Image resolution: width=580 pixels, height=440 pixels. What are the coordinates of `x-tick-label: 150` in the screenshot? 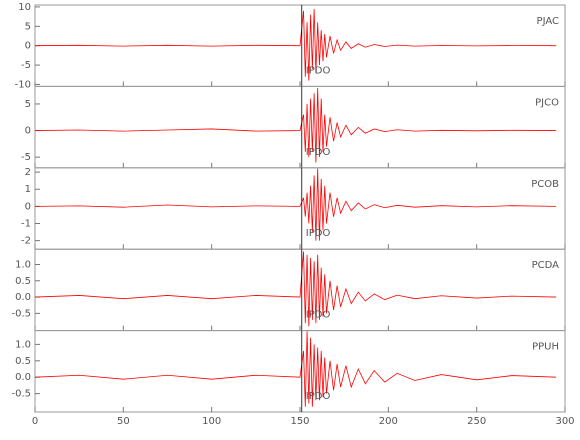 It's located at (299, 421).